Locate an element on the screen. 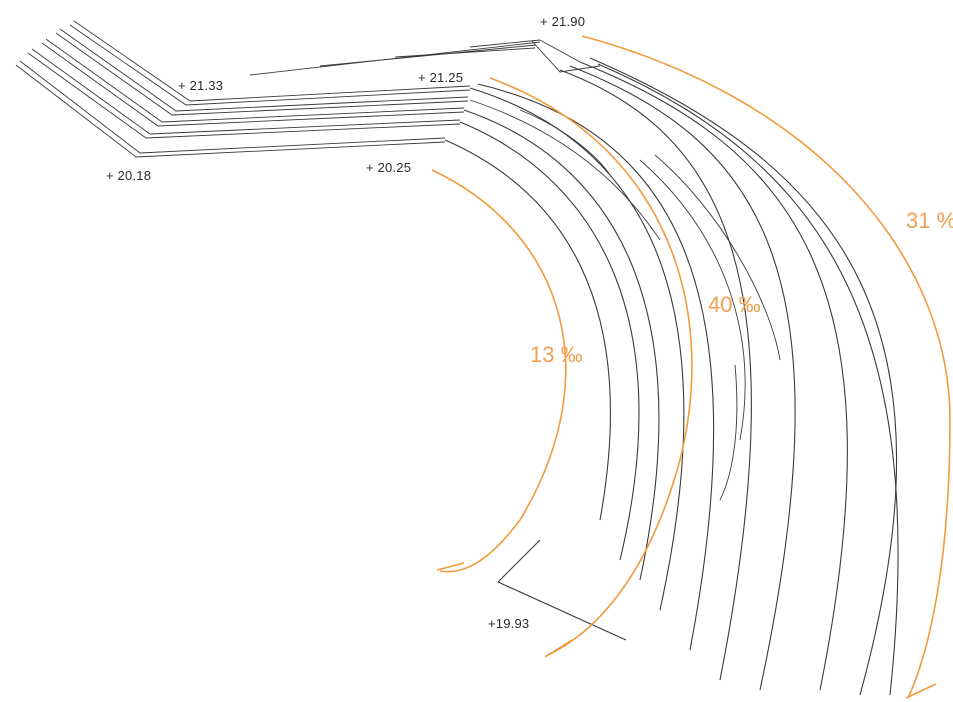 The image size is (953, 702). elevation-label-top: + 21.90 is located at coordinates (562, 21).